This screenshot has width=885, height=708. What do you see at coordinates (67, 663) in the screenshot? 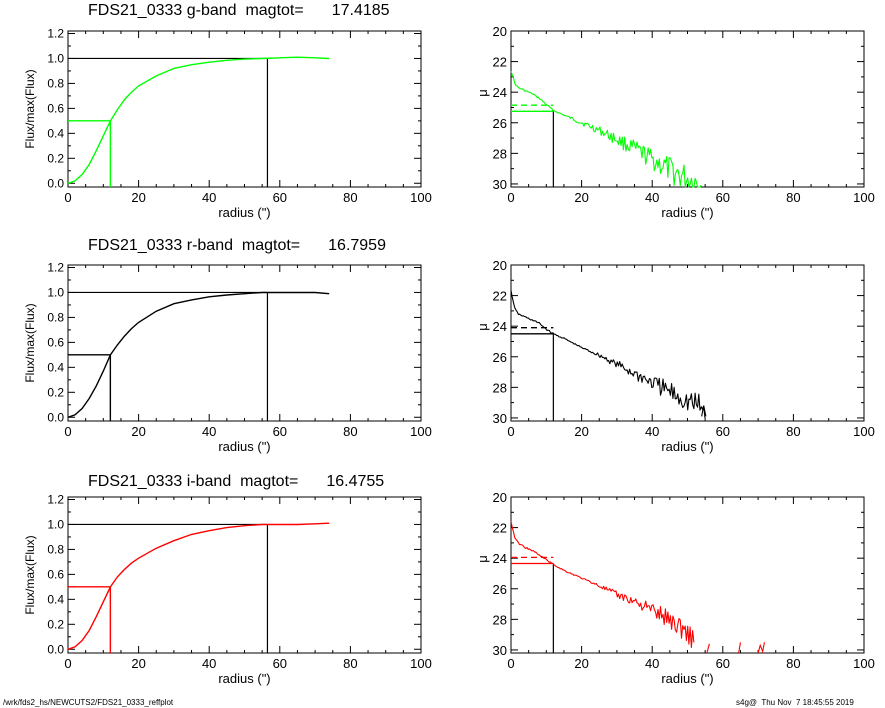
I see `i-growth-xtick-label: 0` at bounding box center [67, 663].